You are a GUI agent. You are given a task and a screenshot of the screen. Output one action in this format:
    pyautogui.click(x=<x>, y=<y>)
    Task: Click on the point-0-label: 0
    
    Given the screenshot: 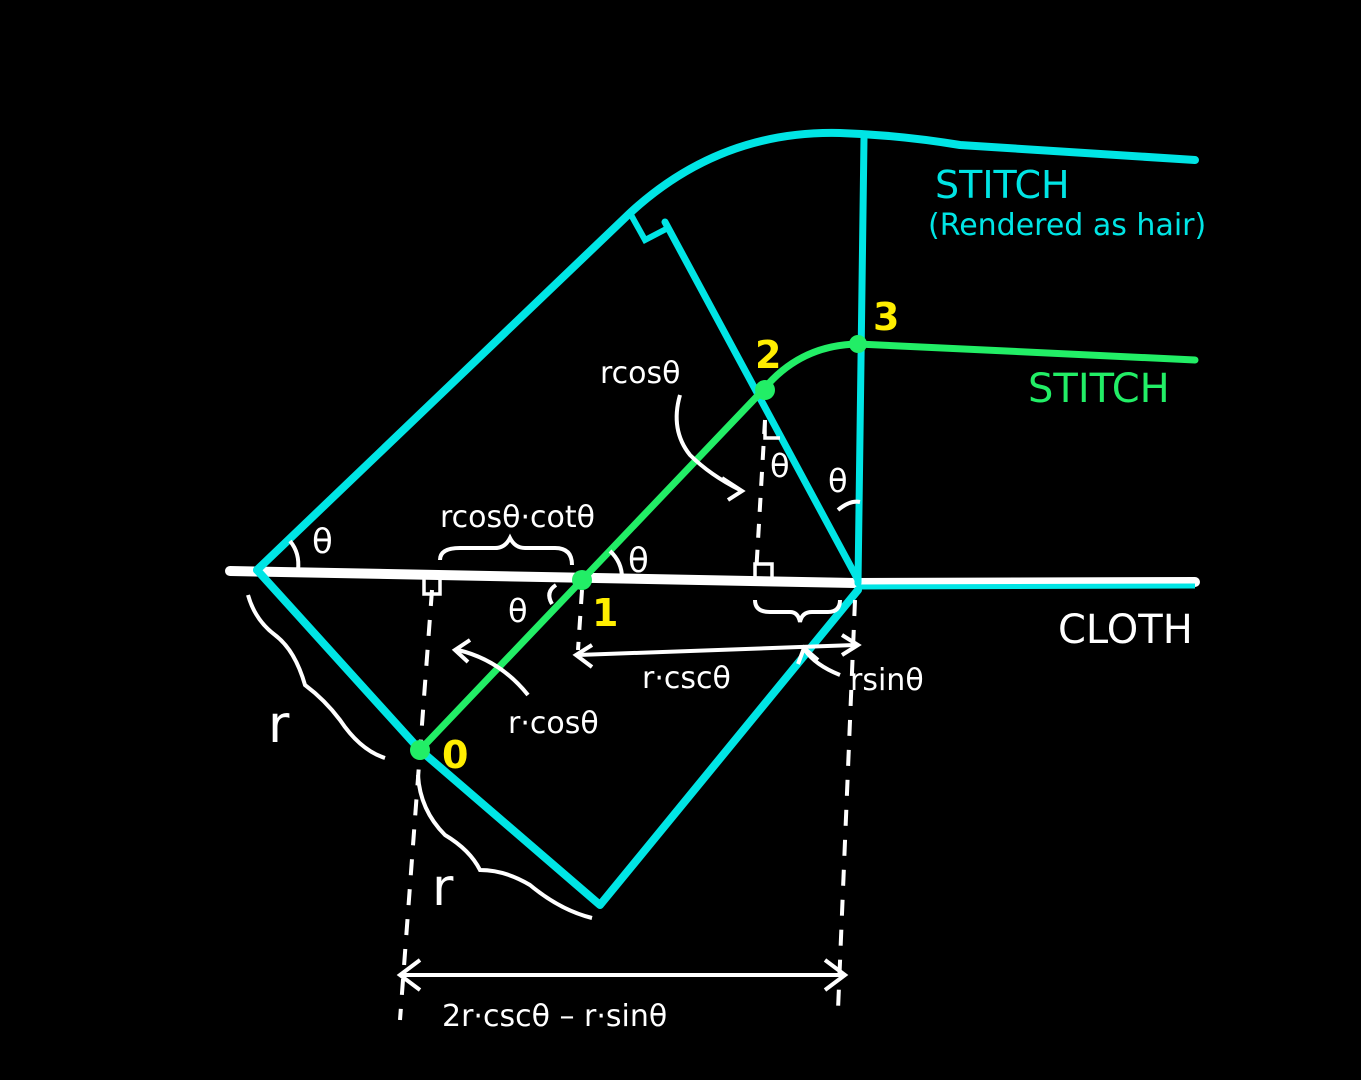 What is the action you would take?
    pyautogui.click(x=455, y=755)
    